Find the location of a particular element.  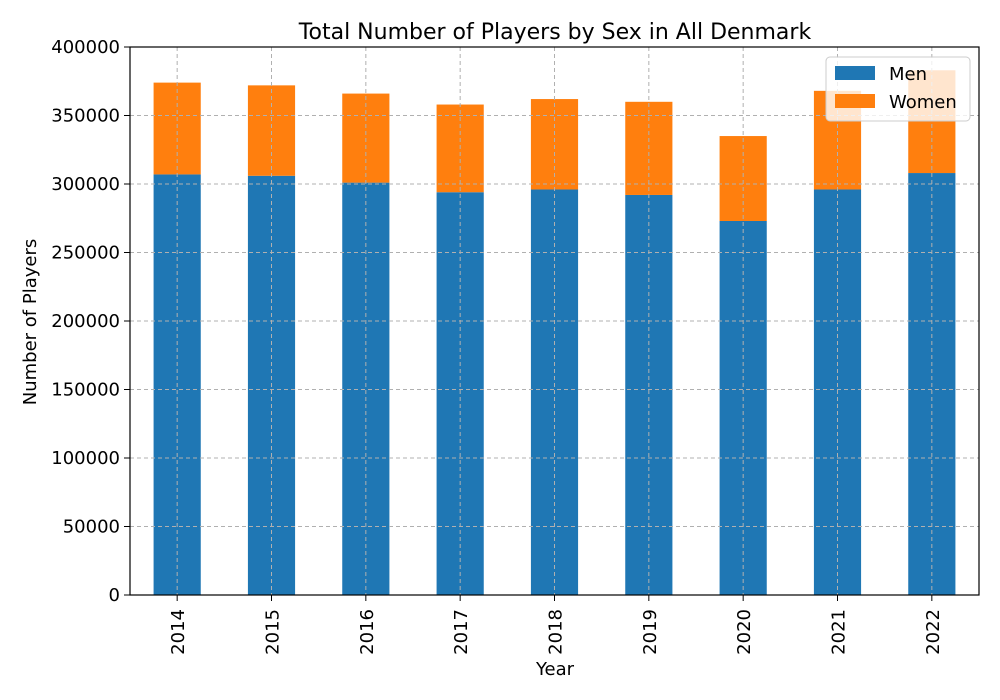

x-tick-label: 2021 is located at coordinates (839, 632).